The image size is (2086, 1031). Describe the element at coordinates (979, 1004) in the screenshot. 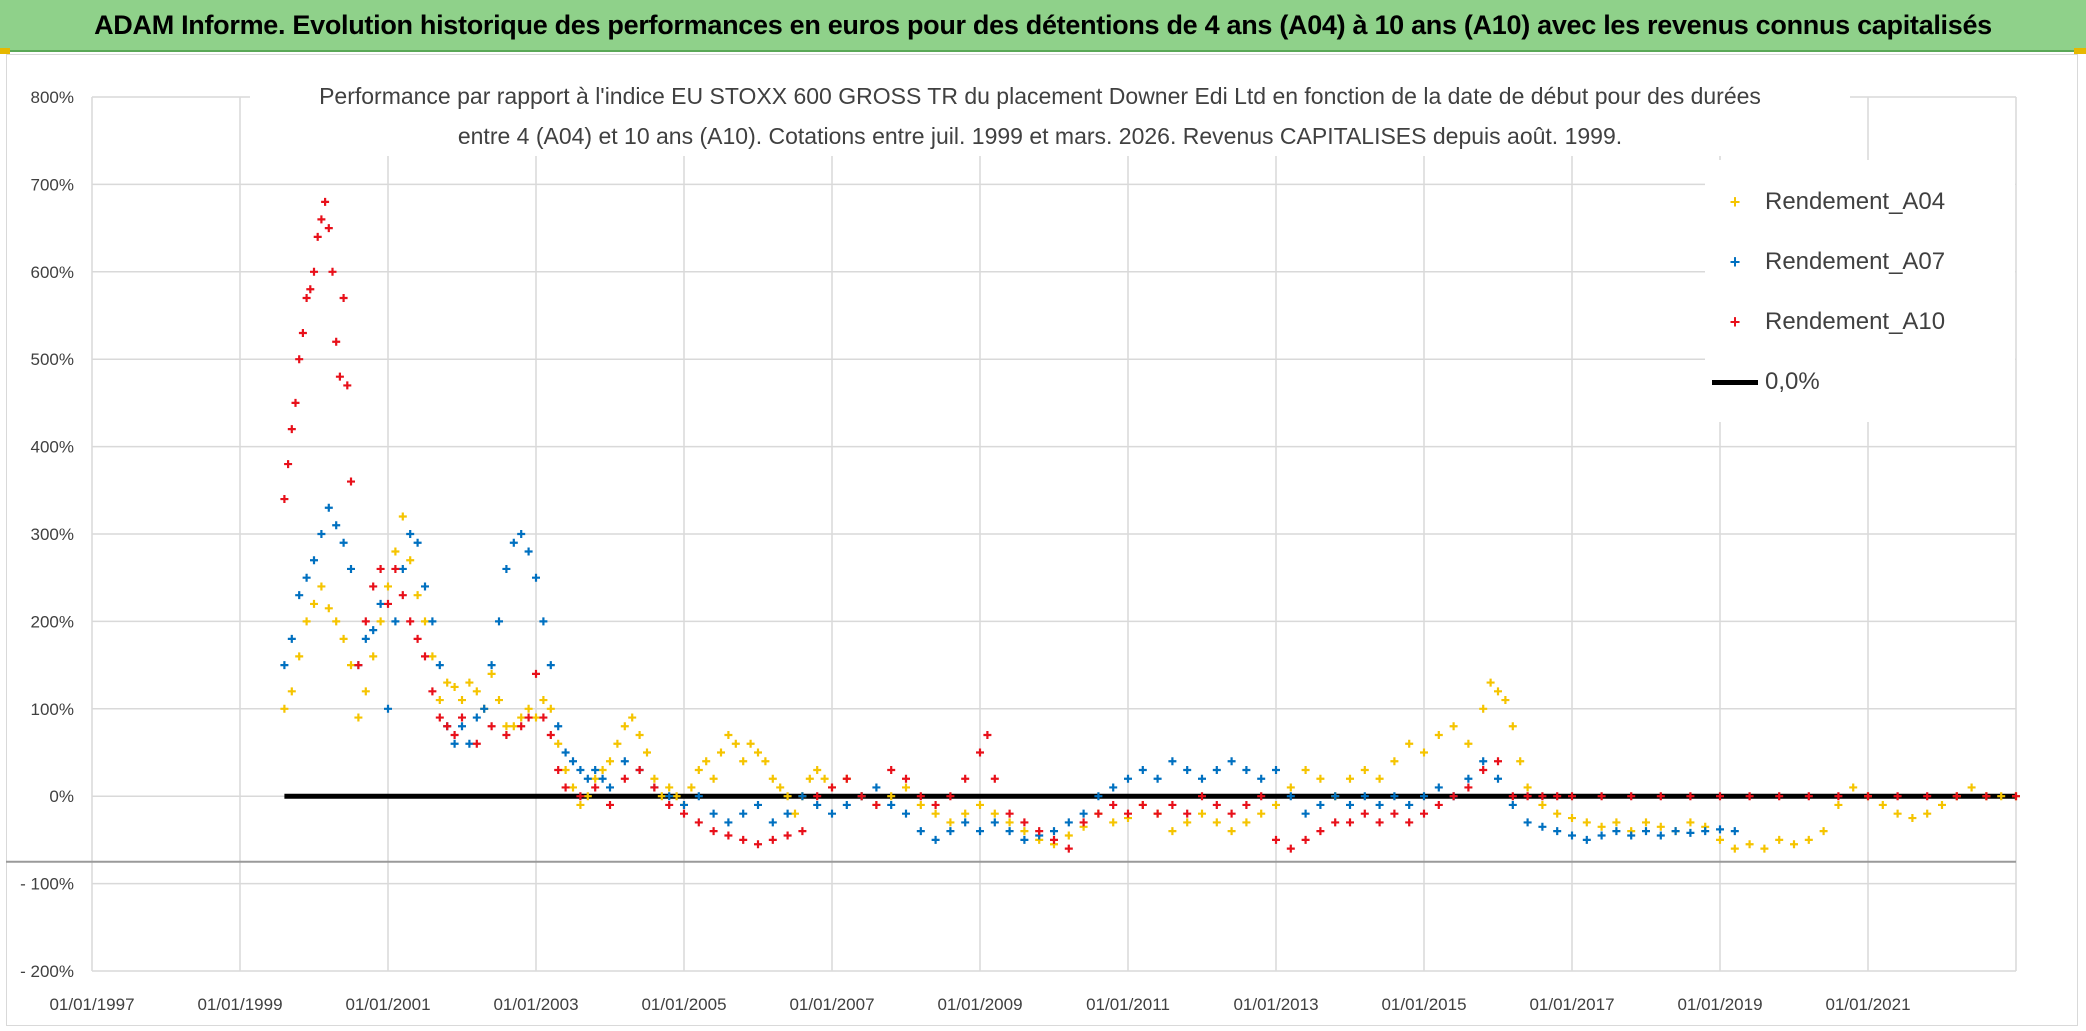

I see `x-tick-label: 01/01/2009` at that location.